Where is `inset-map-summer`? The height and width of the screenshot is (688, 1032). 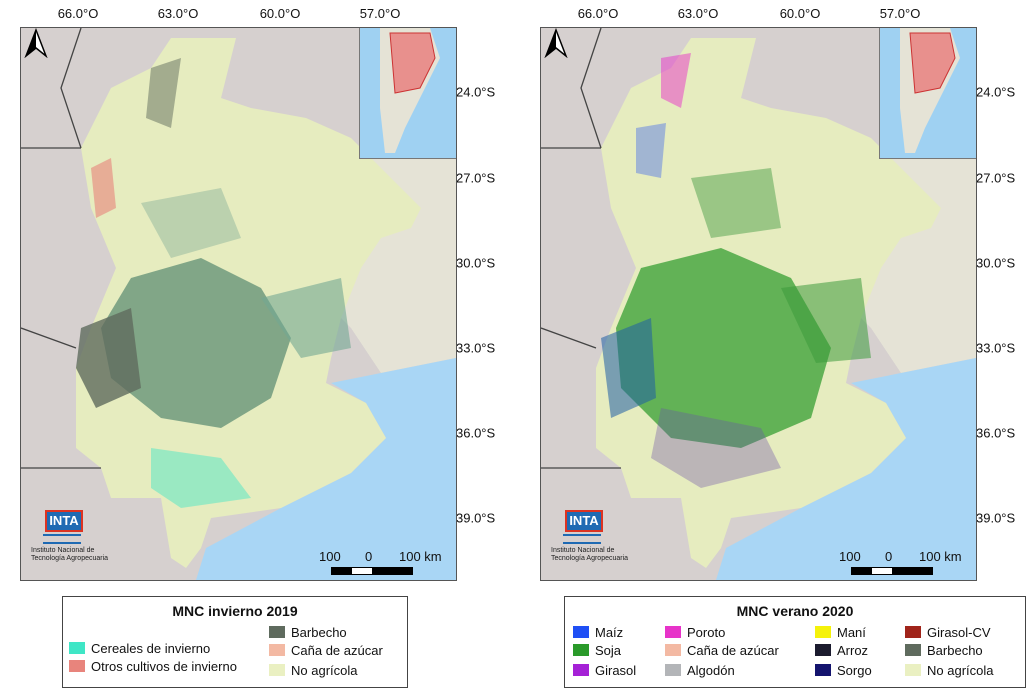
inset-map-summer is located at coordinates (927, 93).